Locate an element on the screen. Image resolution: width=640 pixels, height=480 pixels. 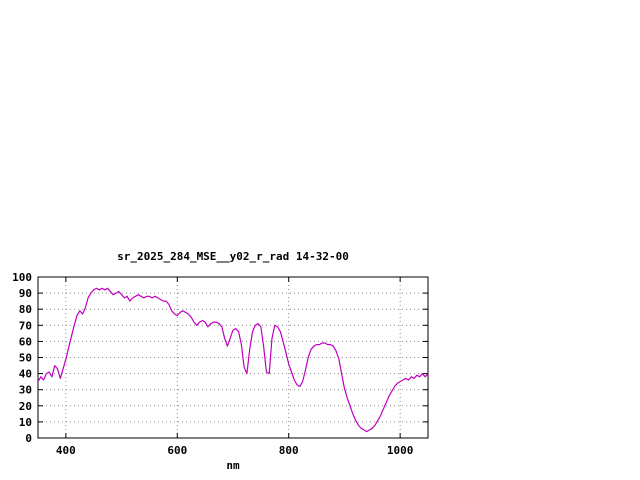
x-tick-label: 800 is located at coordinates (289, 450).